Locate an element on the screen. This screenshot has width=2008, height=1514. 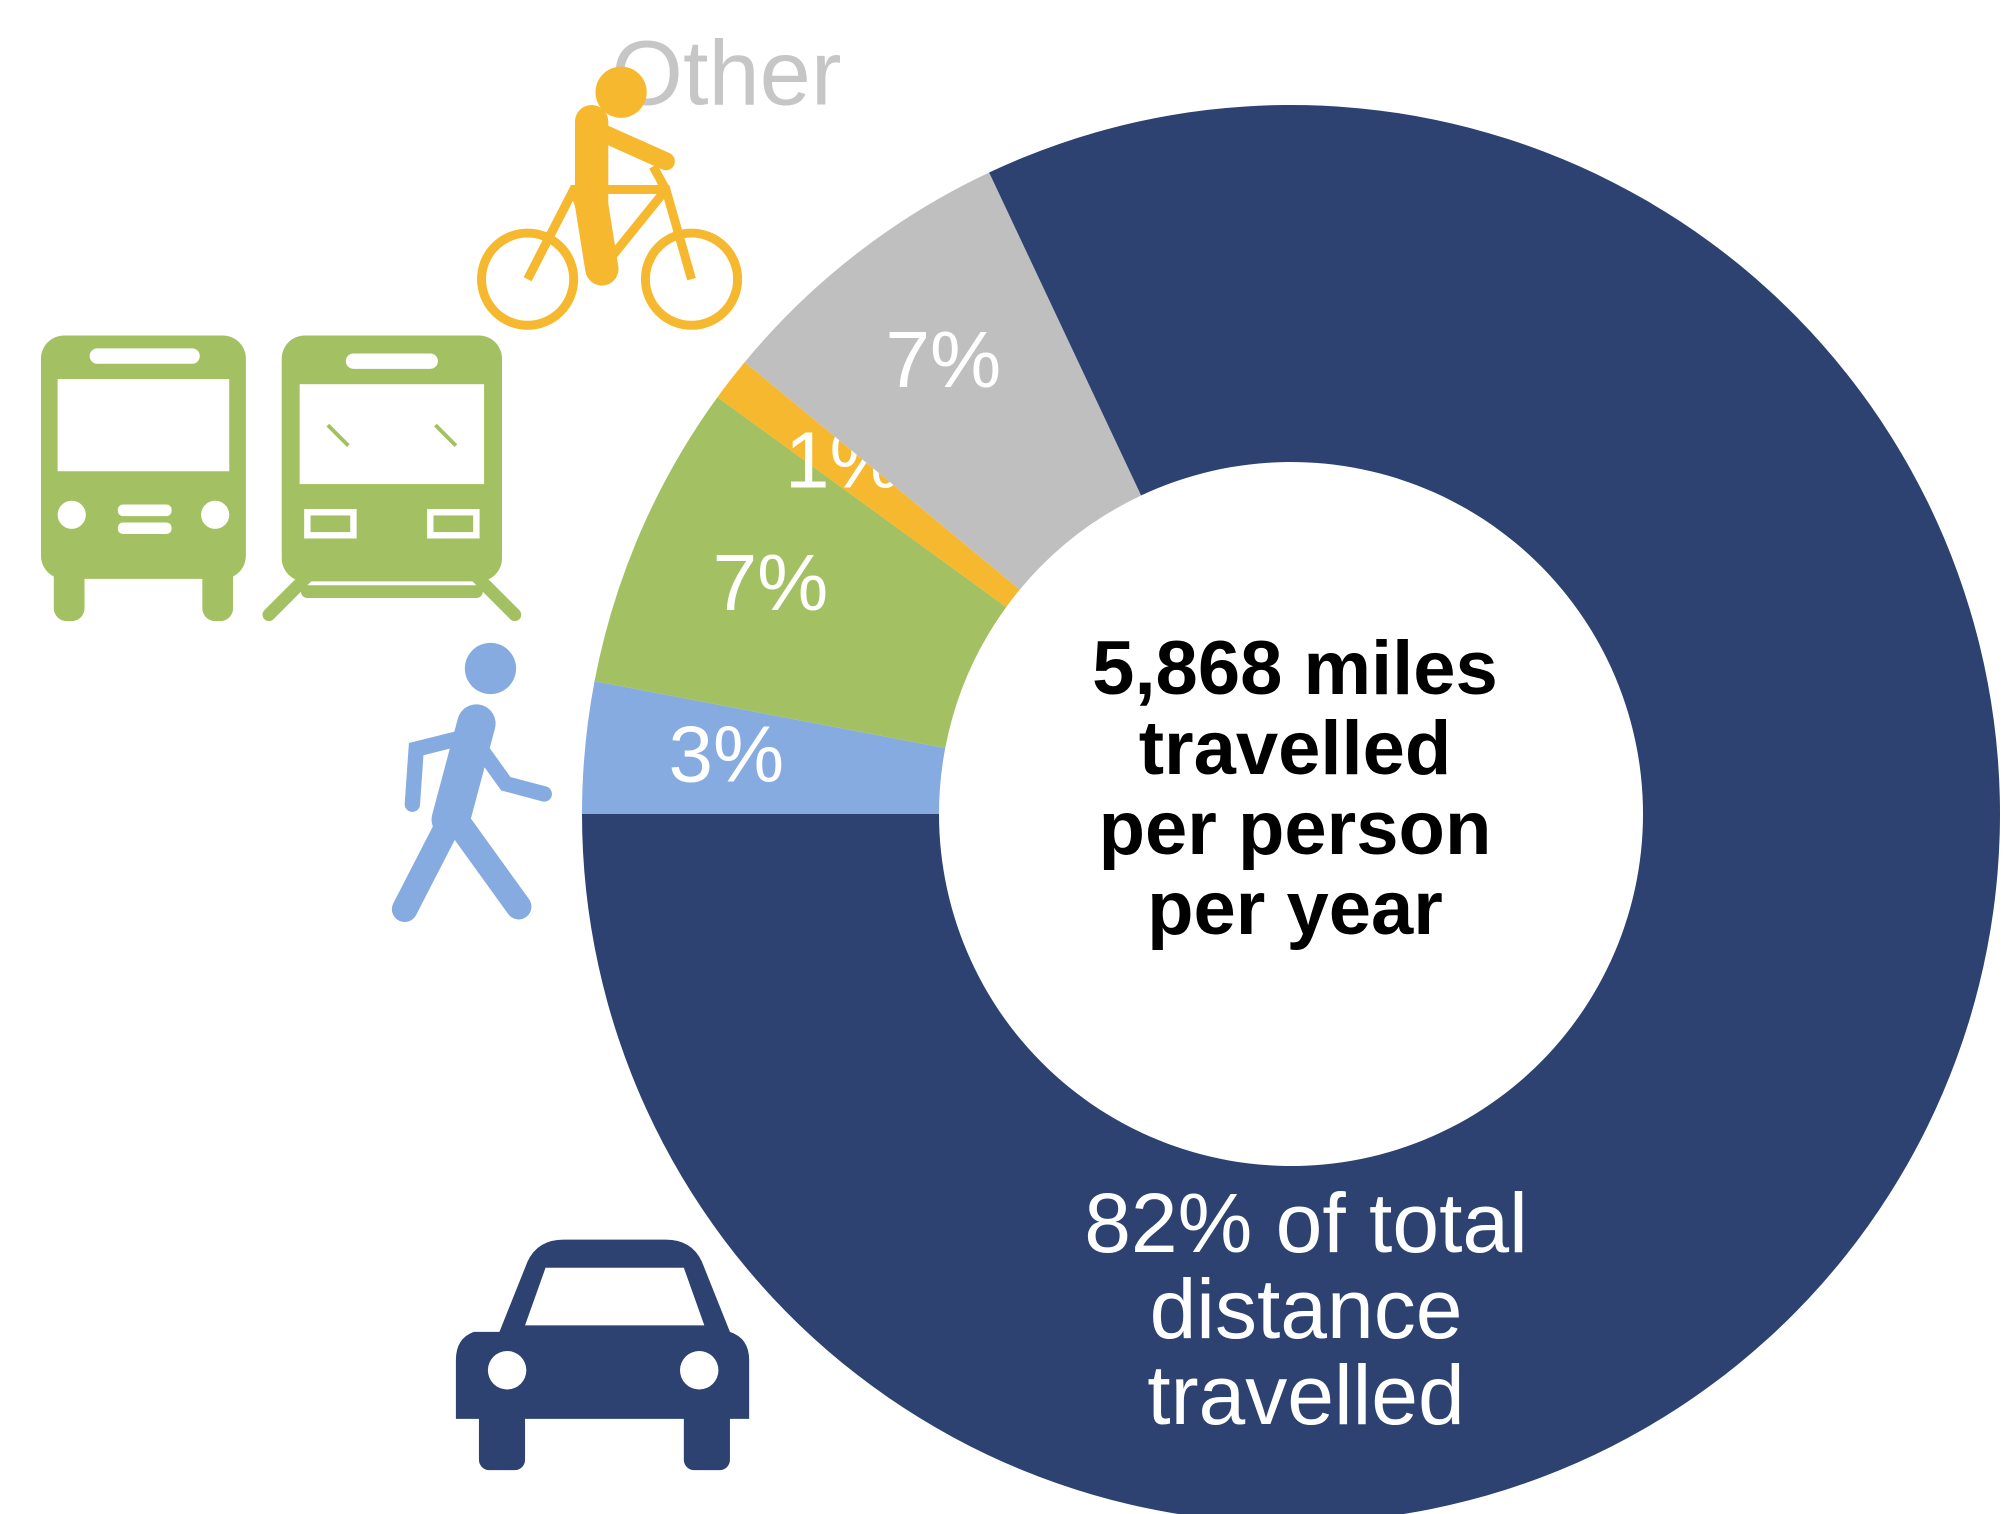
center-text: travelled is located at coordinates (1295, 748).